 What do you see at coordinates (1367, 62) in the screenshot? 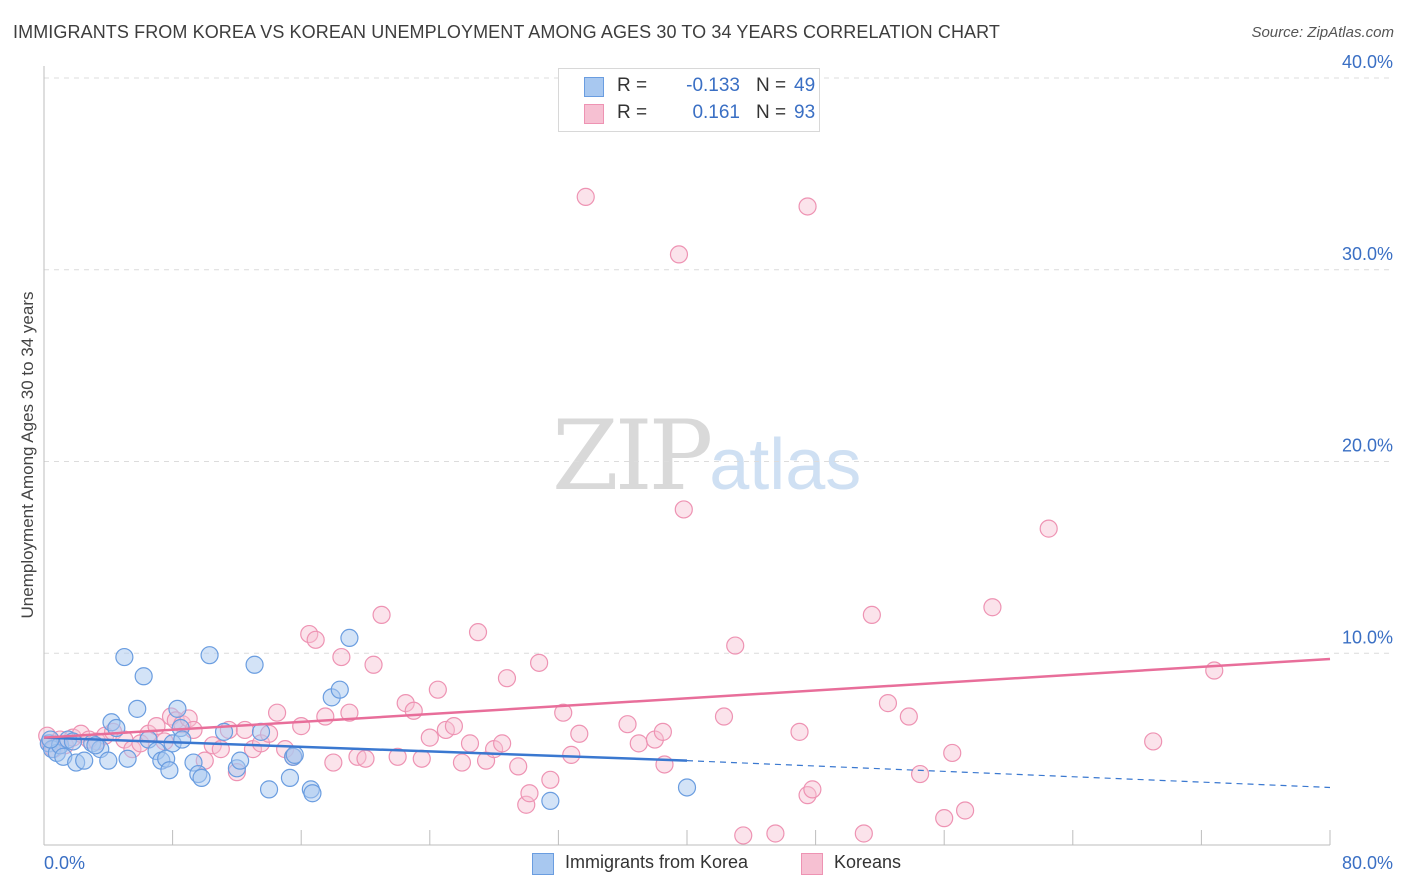
I see `y-tick-label: 40.0%` at bounding box center [1367, 62].